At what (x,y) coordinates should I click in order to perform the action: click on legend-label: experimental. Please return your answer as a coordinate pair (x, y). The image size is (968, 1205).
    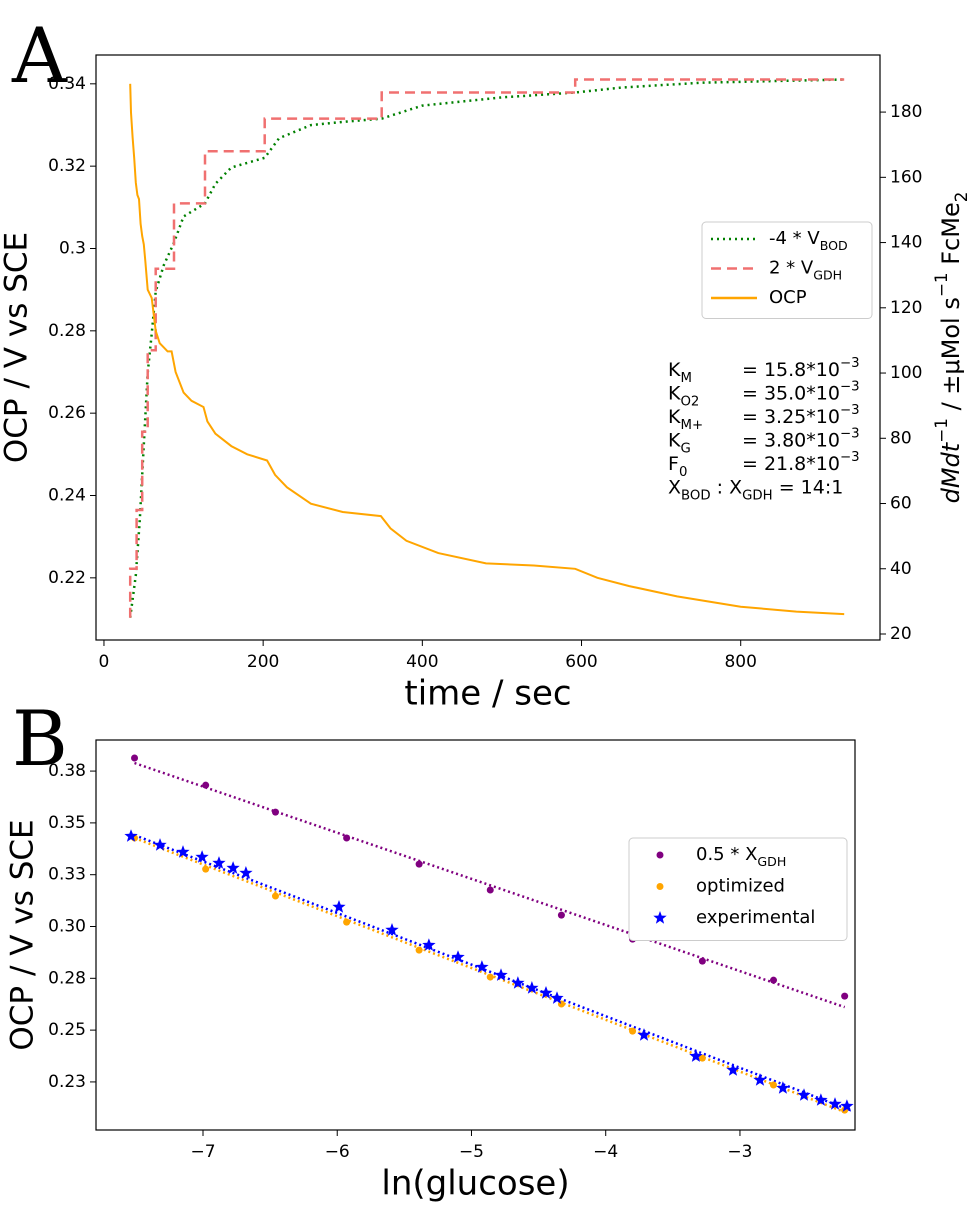
    Looking at the image, I should click on (755, 917).